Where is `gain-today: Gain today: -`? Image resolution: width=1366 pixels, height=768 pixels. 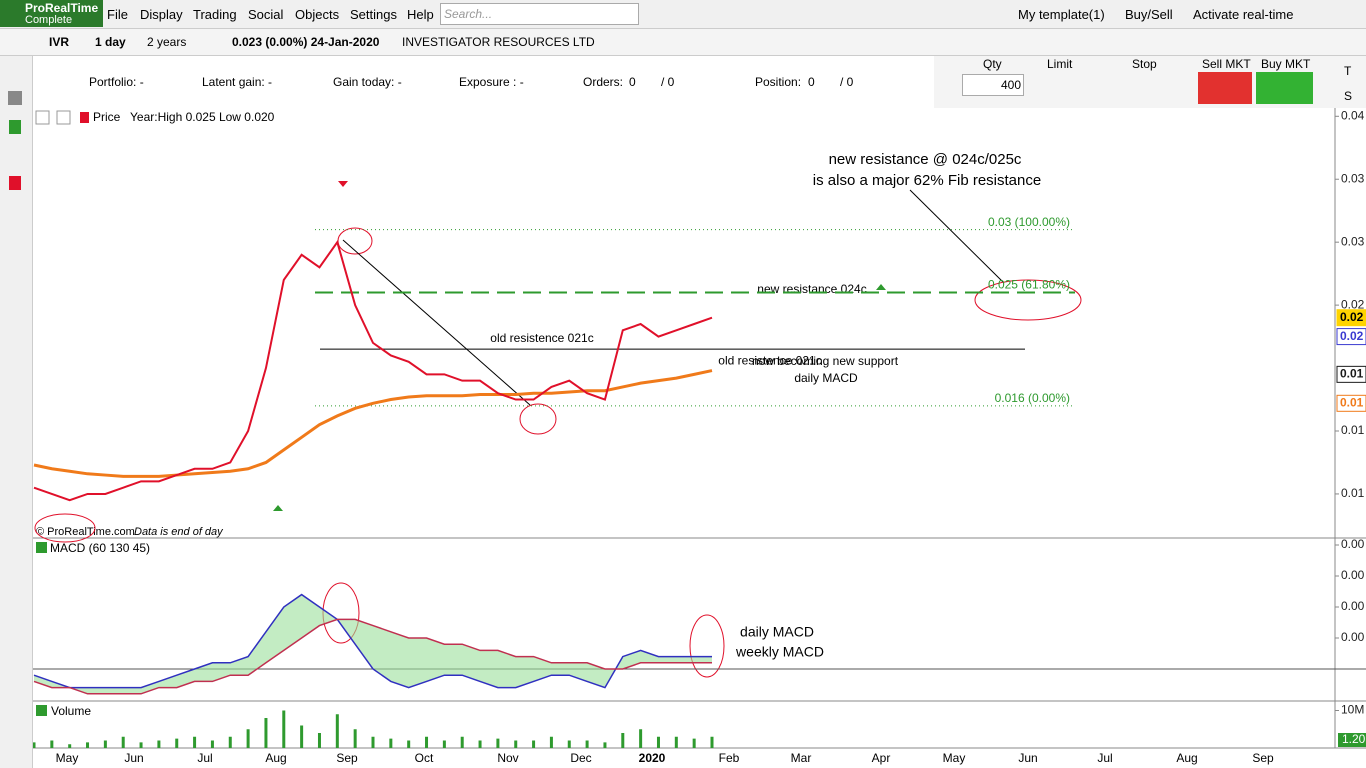 gain-today: Gain today: - is located at coordinates (367, 82).